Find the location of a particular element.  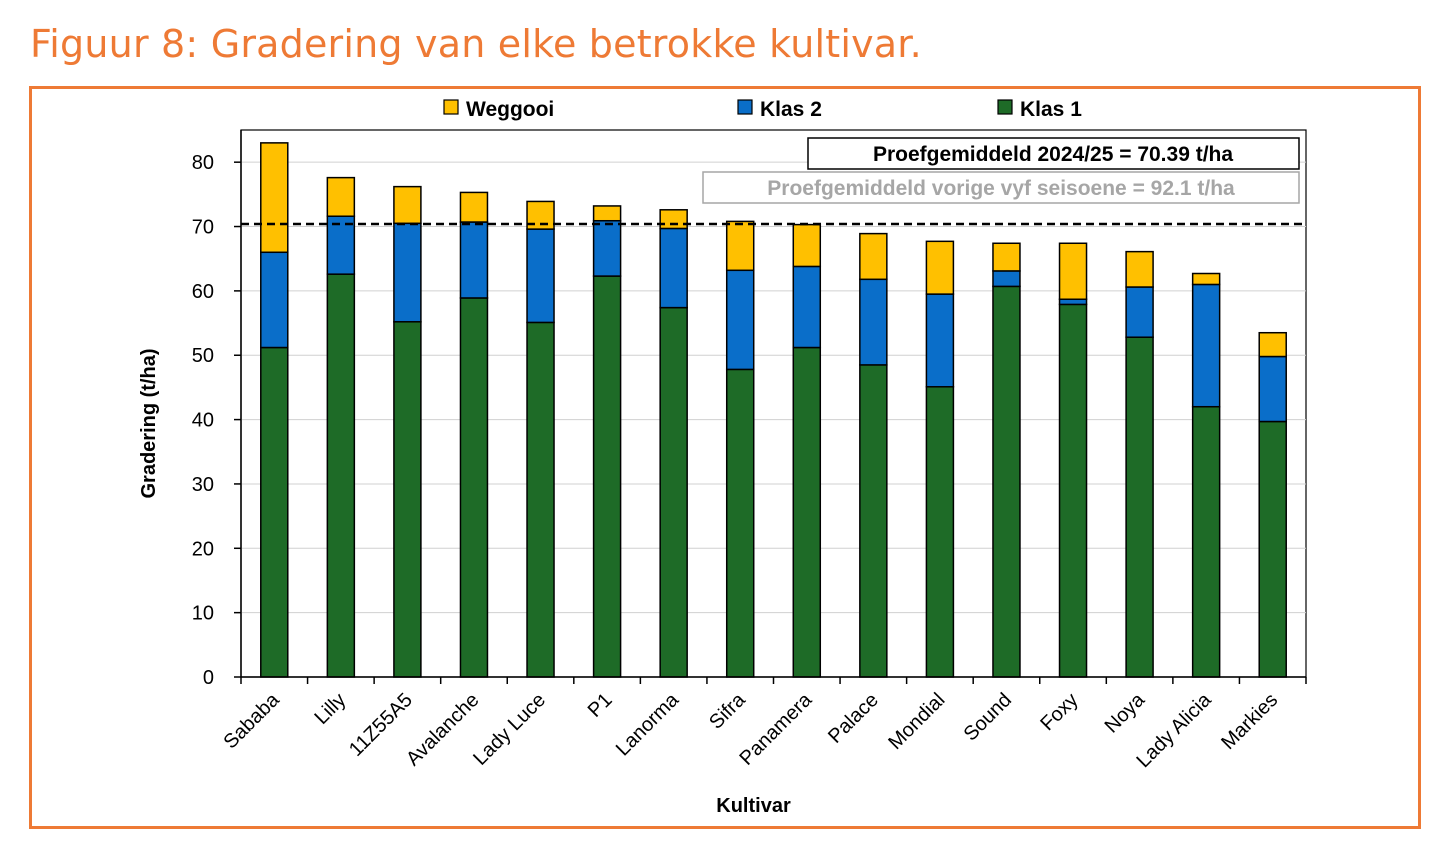

avg-current-box is located at coordinates (1053, 153).